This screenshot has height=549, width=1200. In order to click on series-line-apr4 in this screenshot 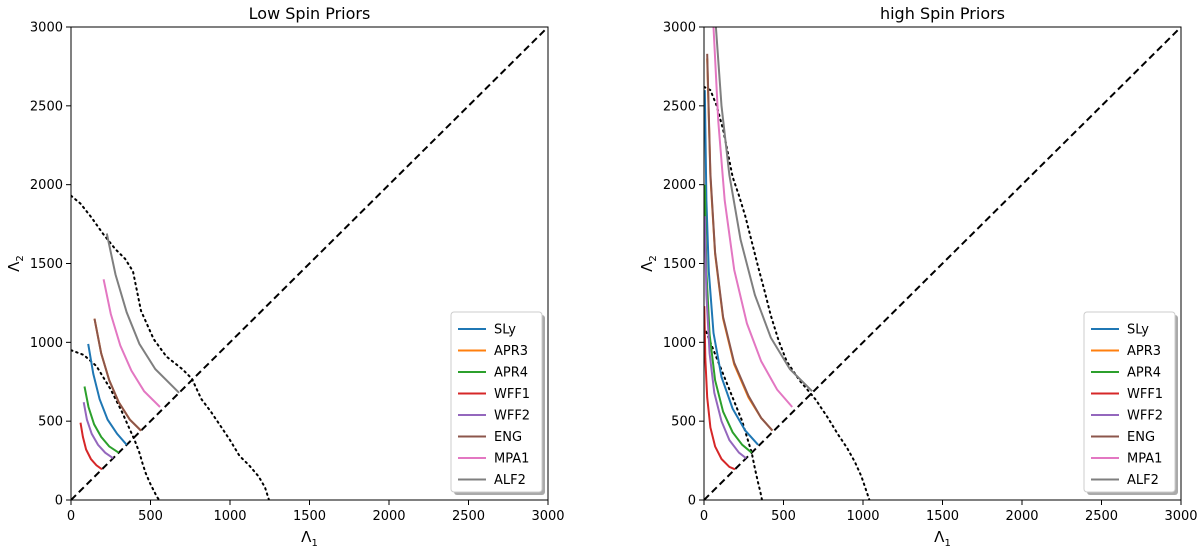, I will do `click(101, 420)`.